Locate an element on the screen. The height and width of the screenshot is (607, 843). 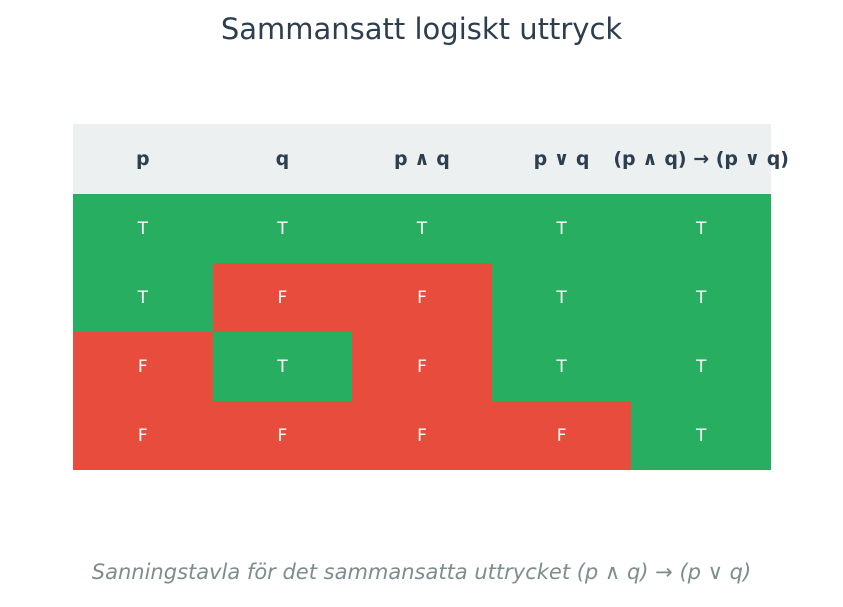
header-cell-q: q is located at coordinates (282, 159).